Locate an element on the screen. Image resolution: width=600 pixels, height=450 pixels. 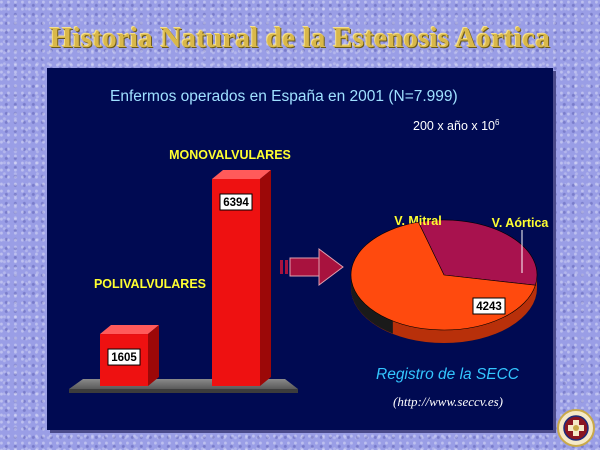
pie-slice-shape is located at coordinates (477, 252).